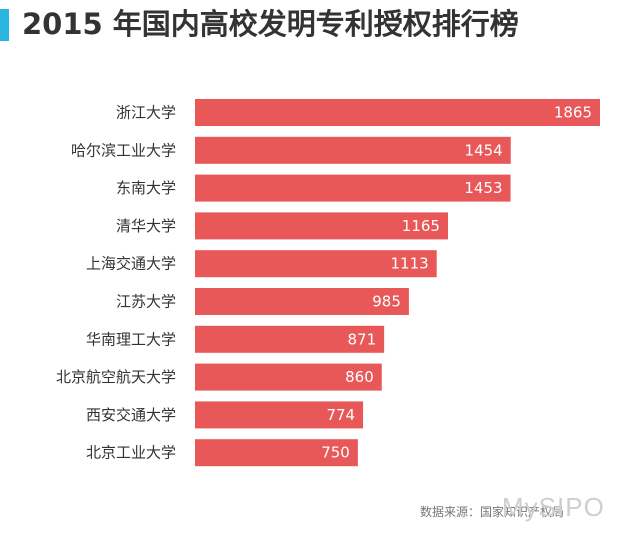  I want to click on category-label: 北京工业大学, so click(131, 453).